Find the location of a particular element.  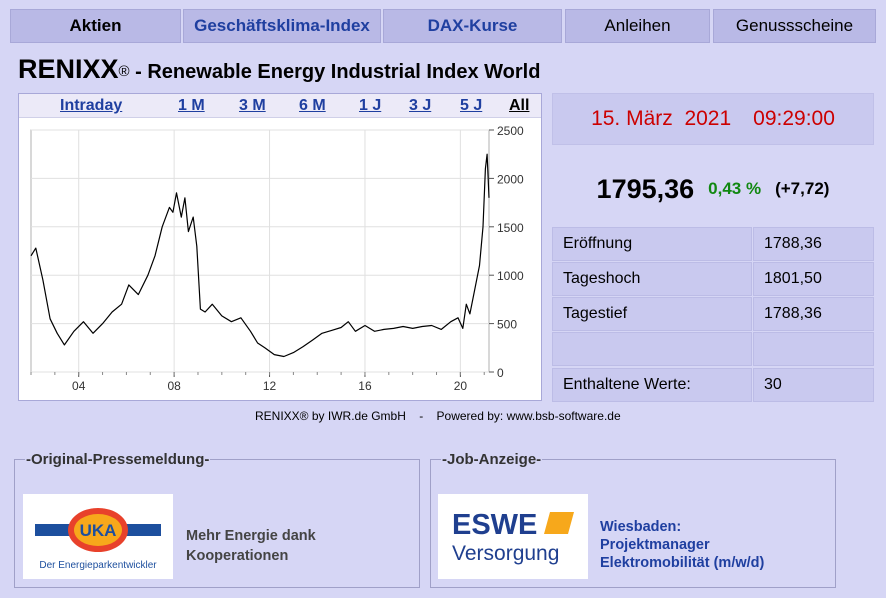

range-5j: 5 J is located at coordinates (471, 105).